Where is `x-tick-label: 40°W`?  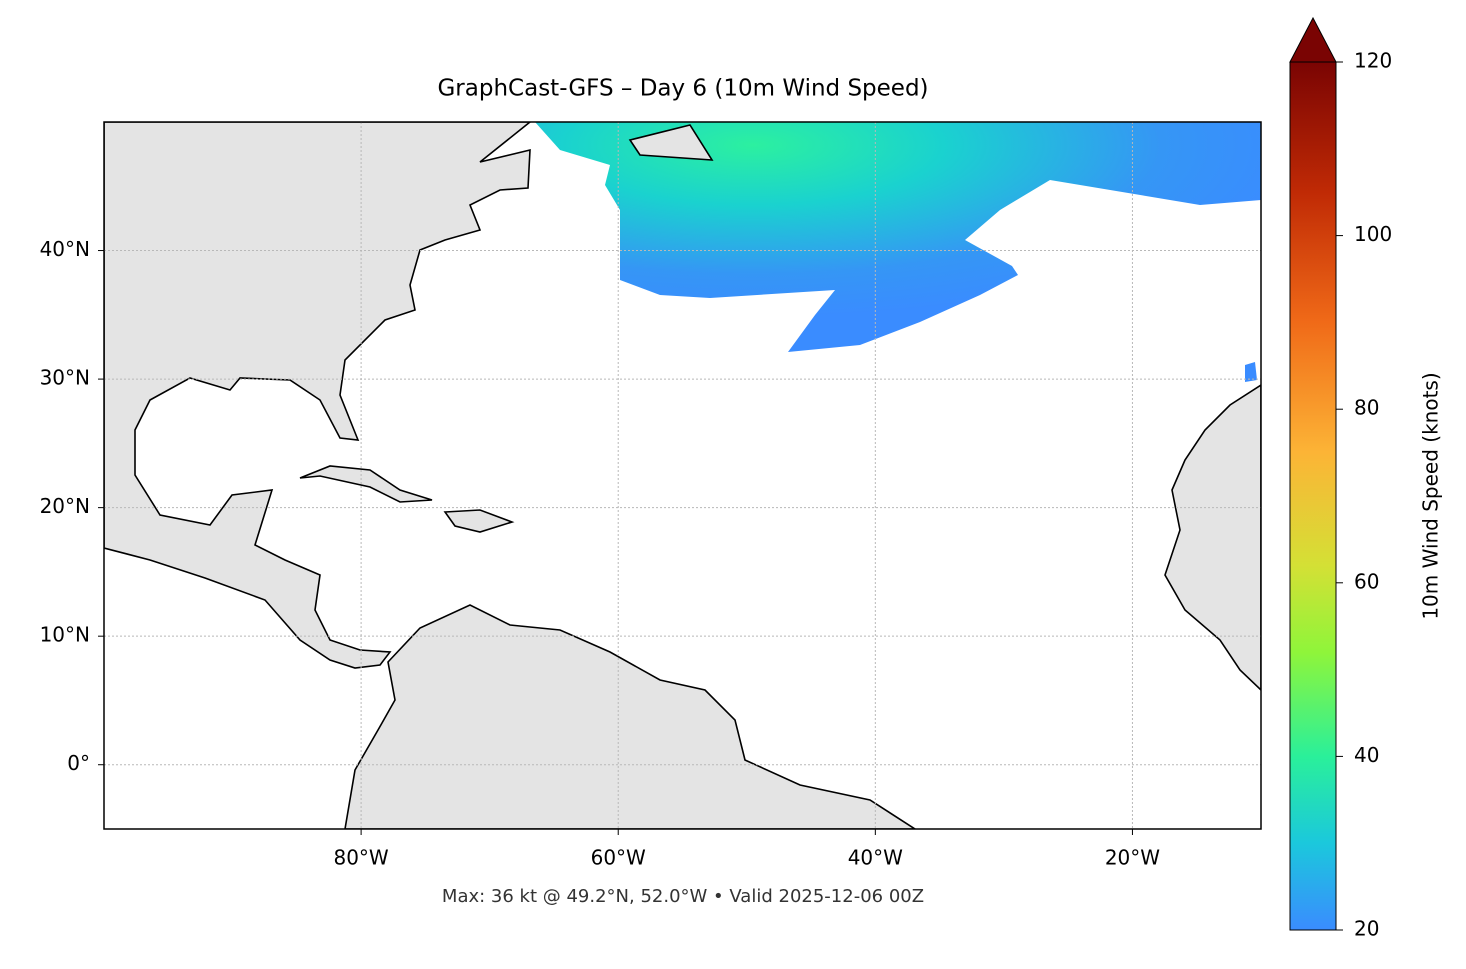
x-tick-label: 40°W is located at coordinates (875, 858).